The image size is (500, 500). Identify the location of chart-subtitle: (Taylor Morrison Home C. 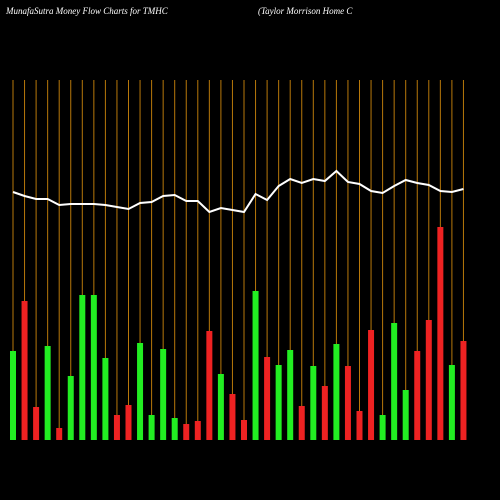
(305, 11).